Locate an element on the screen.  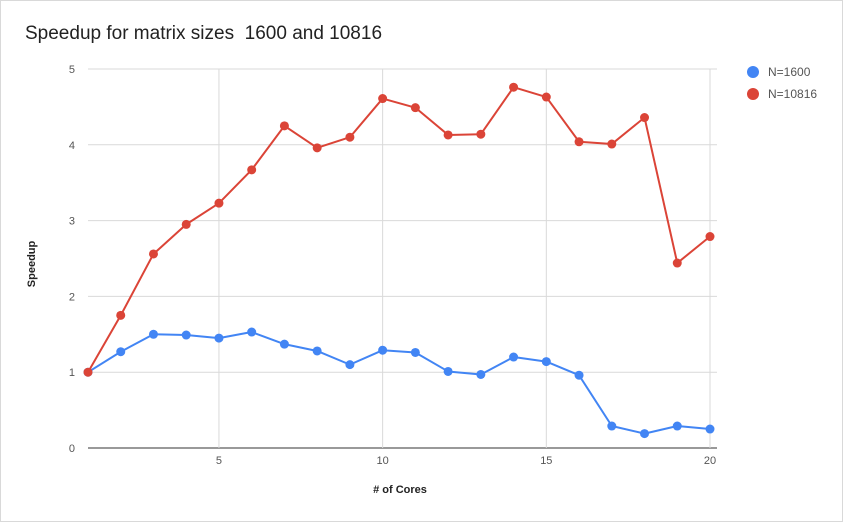
x-tick-label: 15 is located at coordinates (546, 461).